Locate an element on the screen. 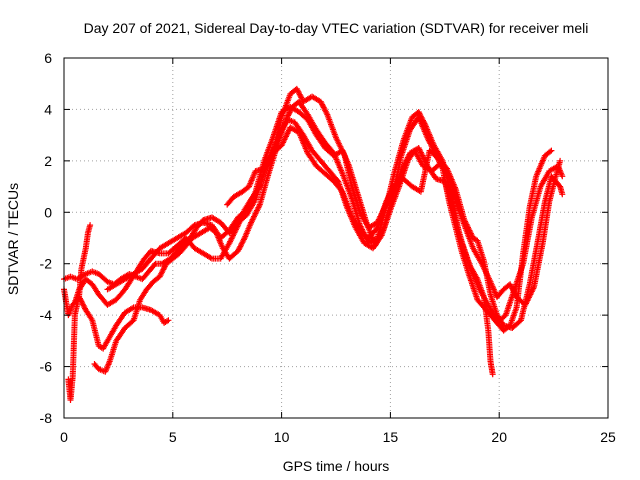 The image size is (640, 480). x-axis-label: GPS time / hours is located at coordinates (336, 466).